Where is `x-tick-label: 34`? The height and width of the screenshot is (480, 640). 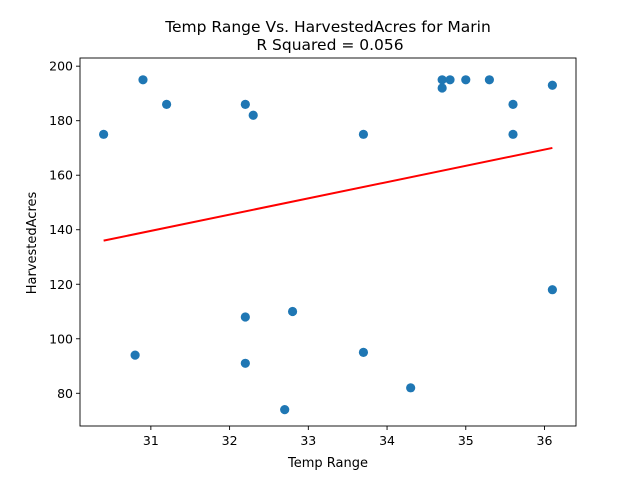
x-tick-label: 34 is located at coordinates (387, 440).